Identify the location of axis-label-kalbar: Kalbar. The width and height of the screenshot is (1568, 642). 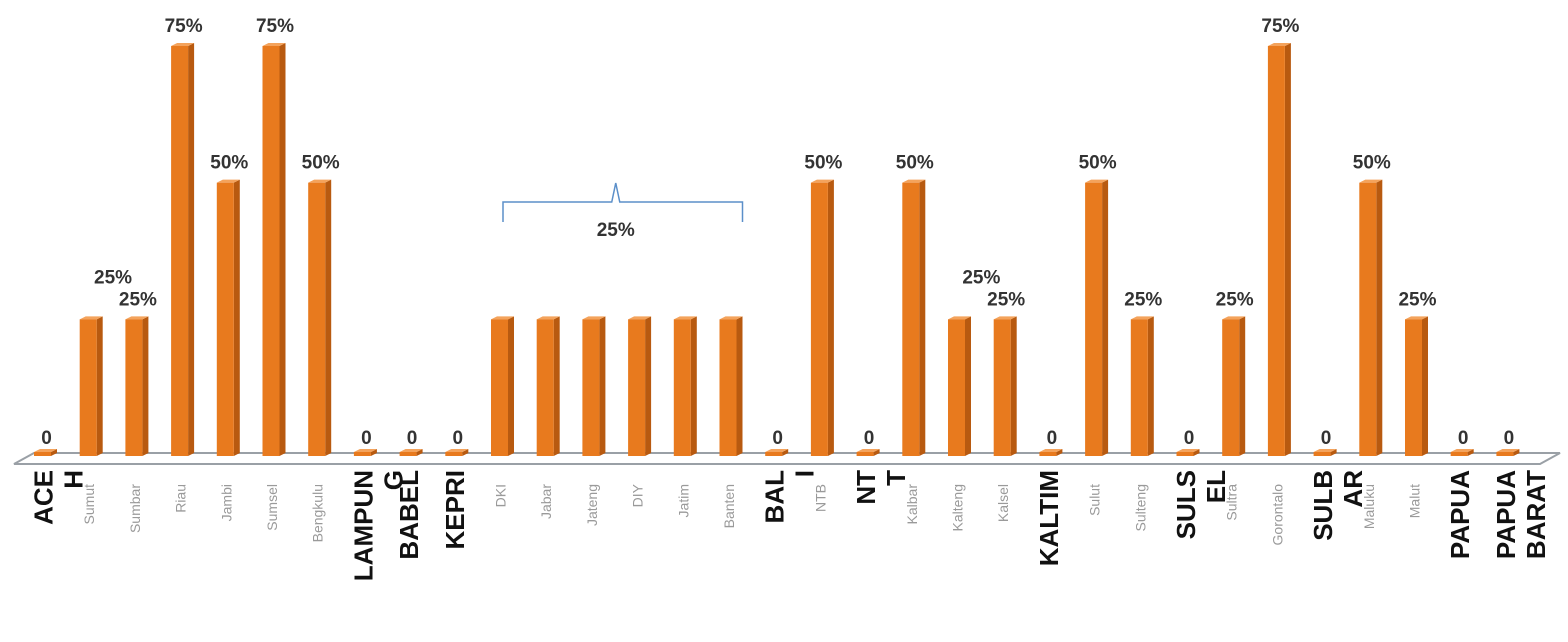
(912, 504).